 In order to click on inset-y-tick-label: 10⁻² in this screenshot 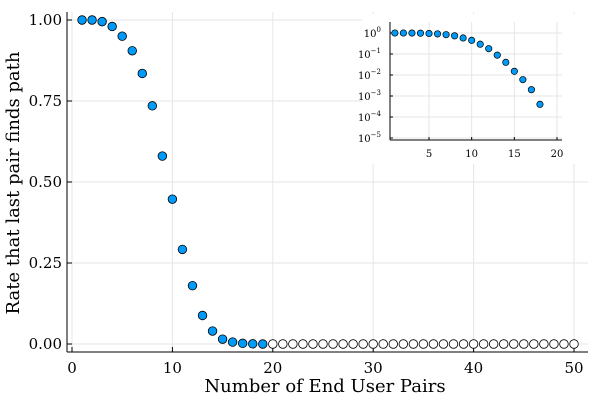, I will do `click(369, 75)`.